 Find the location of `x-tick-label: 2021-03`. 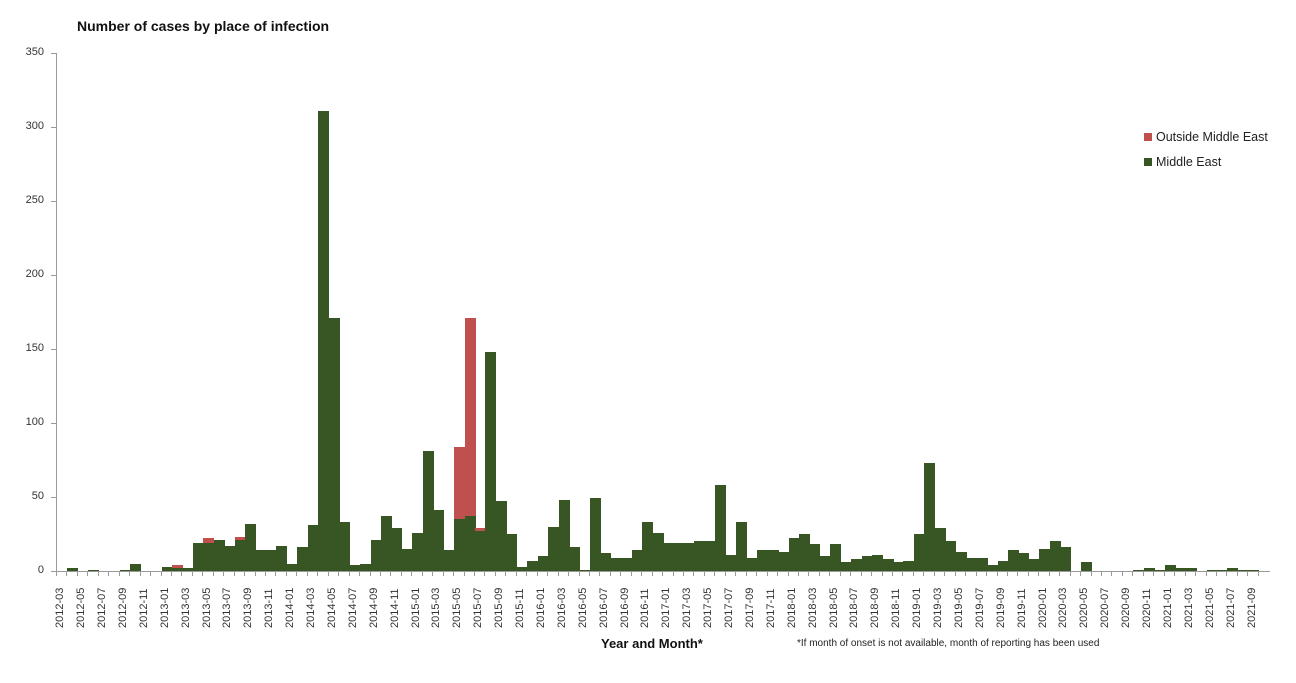

x-tick-label: 2021-03 is located at coordinates (1188, 607).